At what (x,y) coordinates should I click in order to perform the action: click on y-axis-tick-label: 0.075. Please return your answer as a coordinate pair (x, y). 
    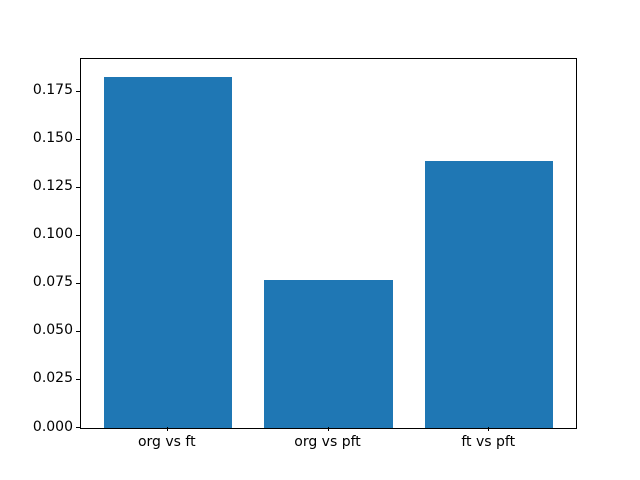
    Looking at the image, I should click on (52, 282).